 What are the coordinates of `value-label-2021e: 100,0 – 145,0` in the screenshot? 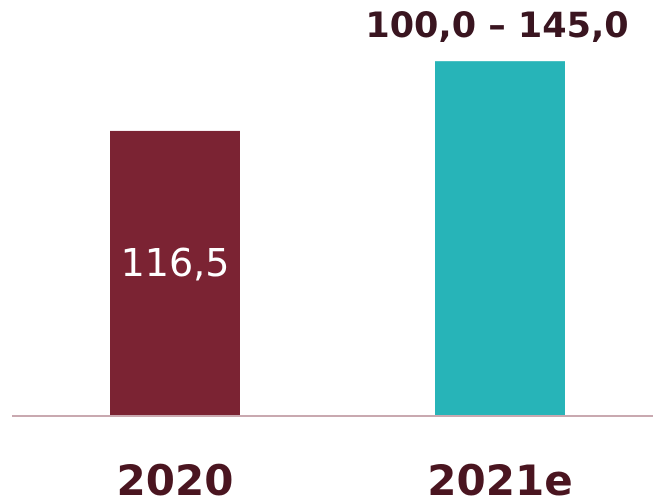 It's located at (496, 26).